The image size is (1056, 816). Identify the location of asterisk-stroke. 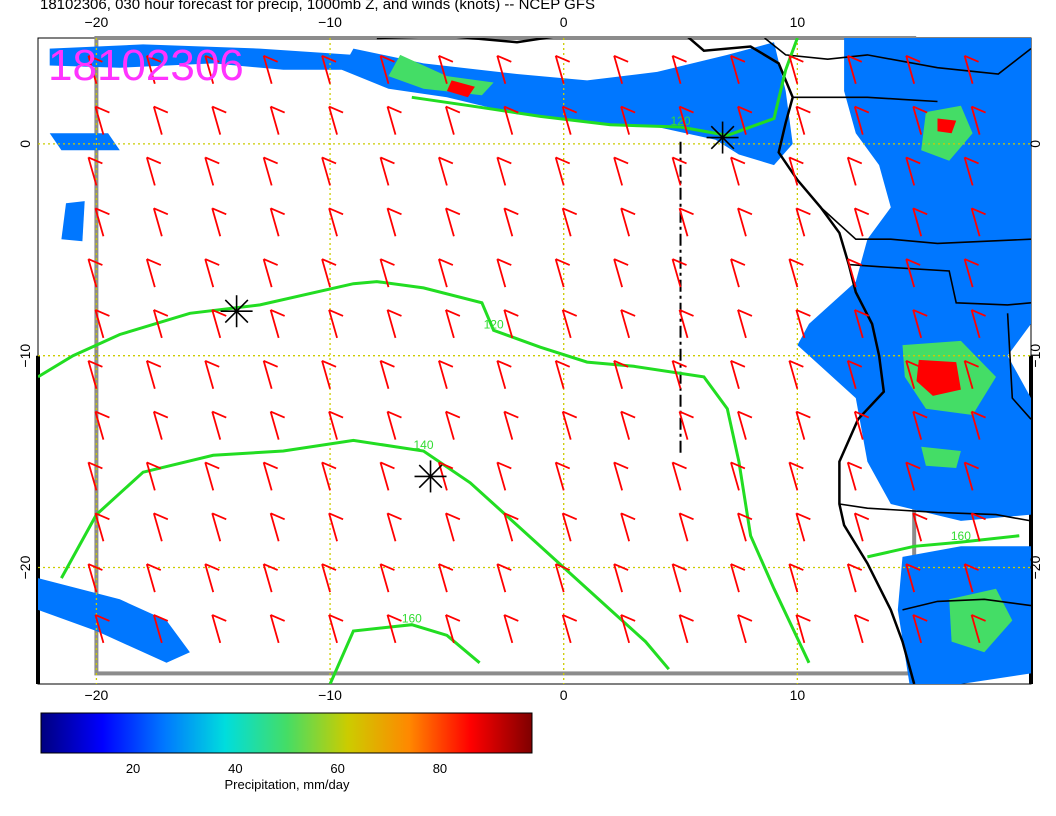
(430, 476).